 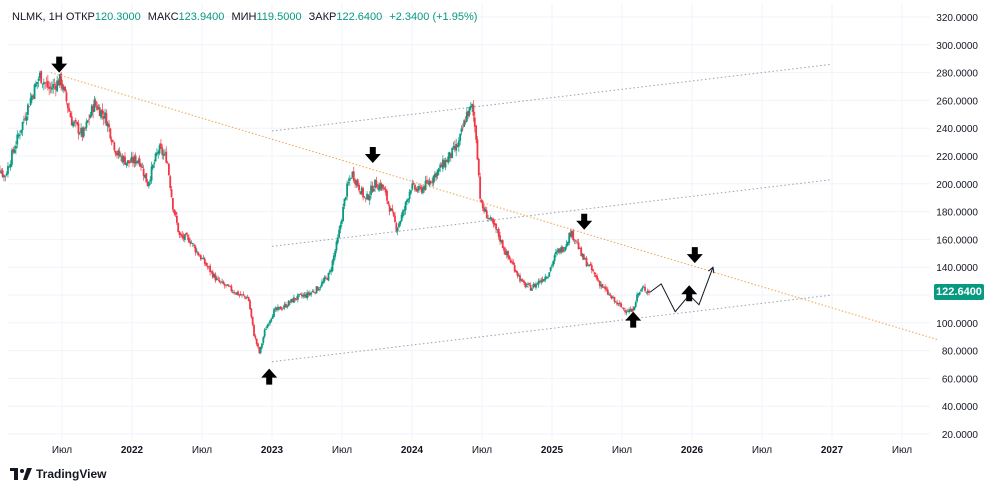 I want to click on y-tick-label: 140.0000, so click(x=957, y=268).